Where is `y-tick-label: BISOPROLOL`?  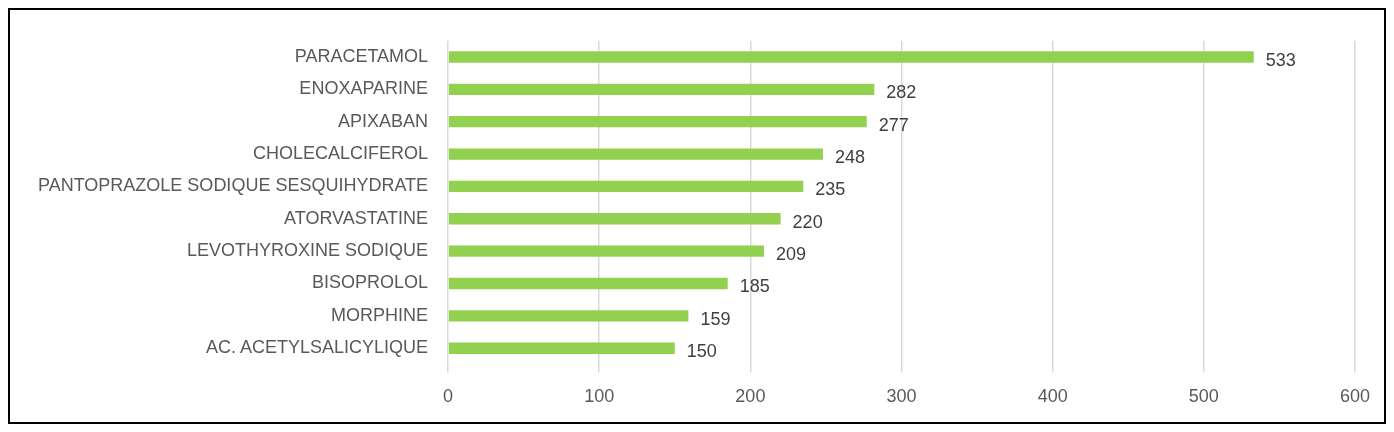 y-tick-label: BISOPROLOL is located at coordinates (370, 282).